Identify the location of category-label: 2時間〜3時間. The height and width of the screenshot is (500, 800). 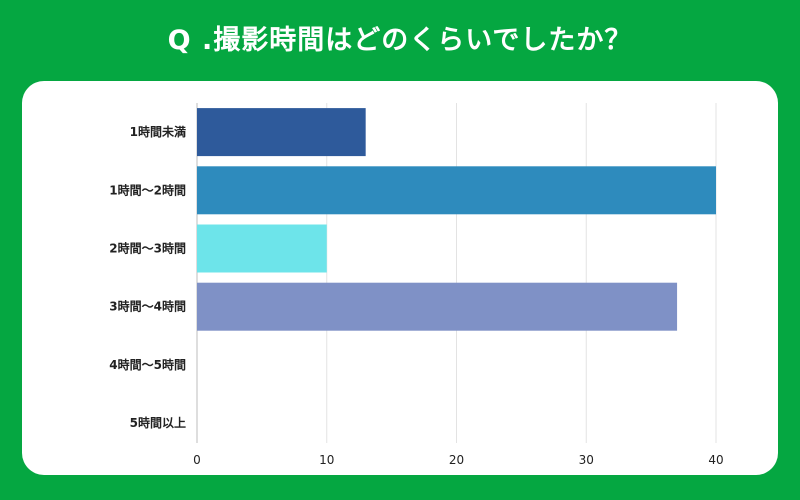
(147, 248).